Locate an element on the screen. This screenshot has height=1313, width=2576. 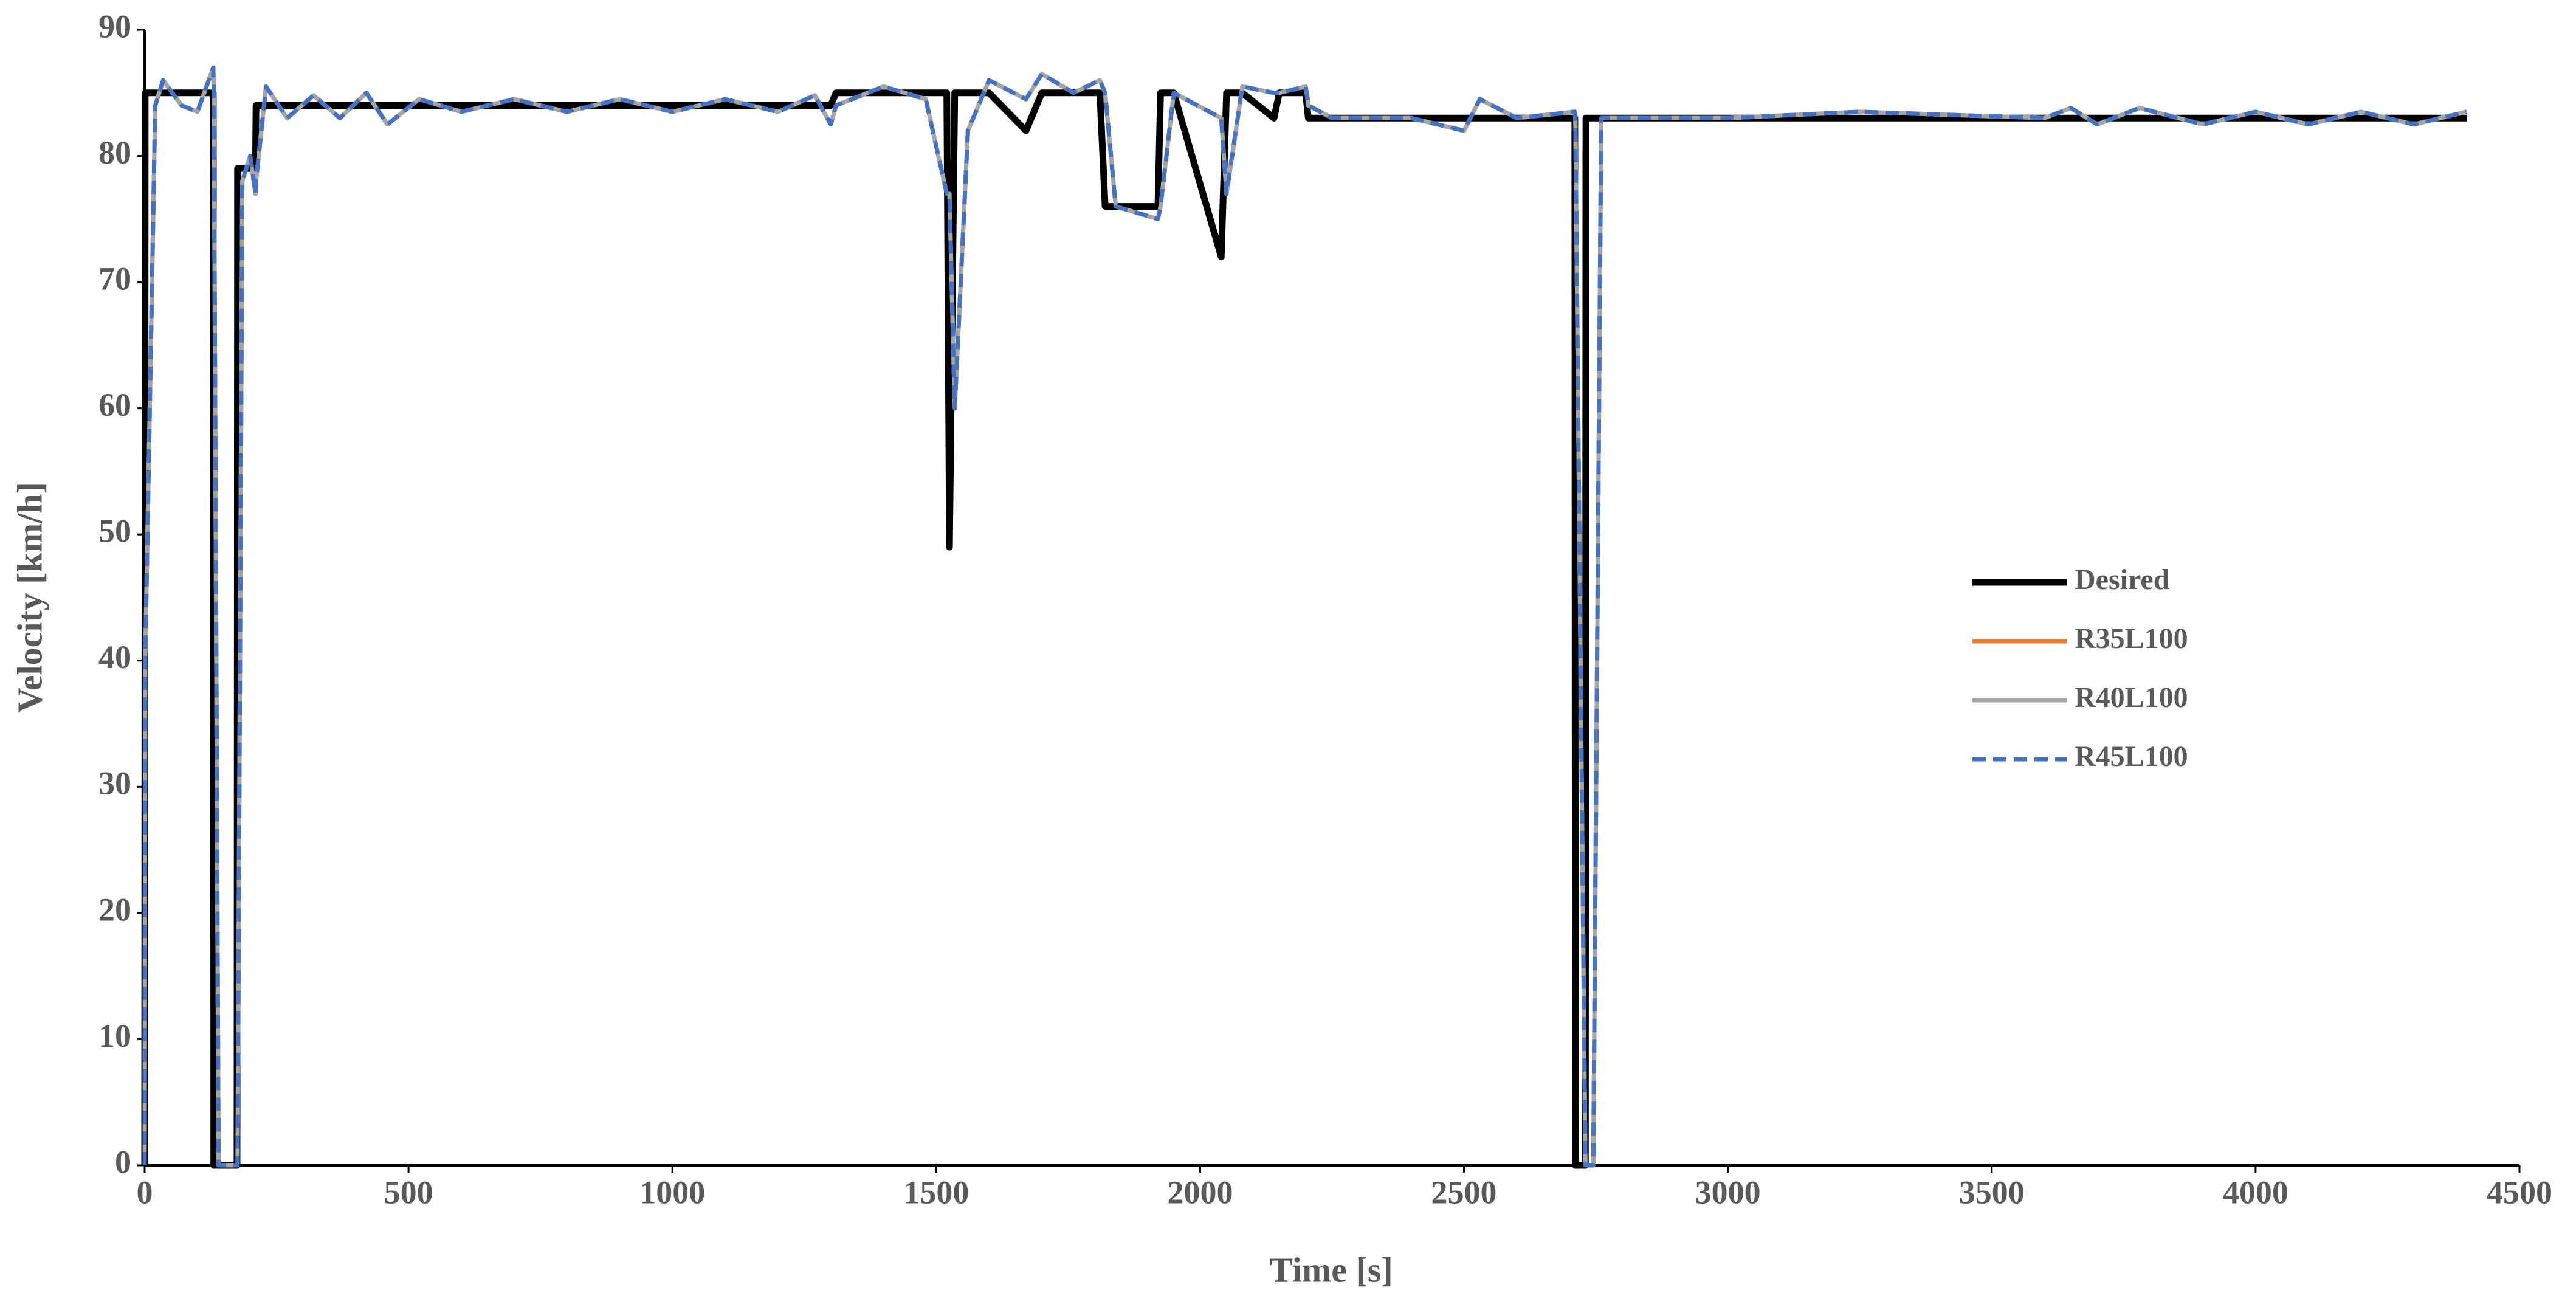
y-tick-label: 30 is located at coordinates (114, 783).